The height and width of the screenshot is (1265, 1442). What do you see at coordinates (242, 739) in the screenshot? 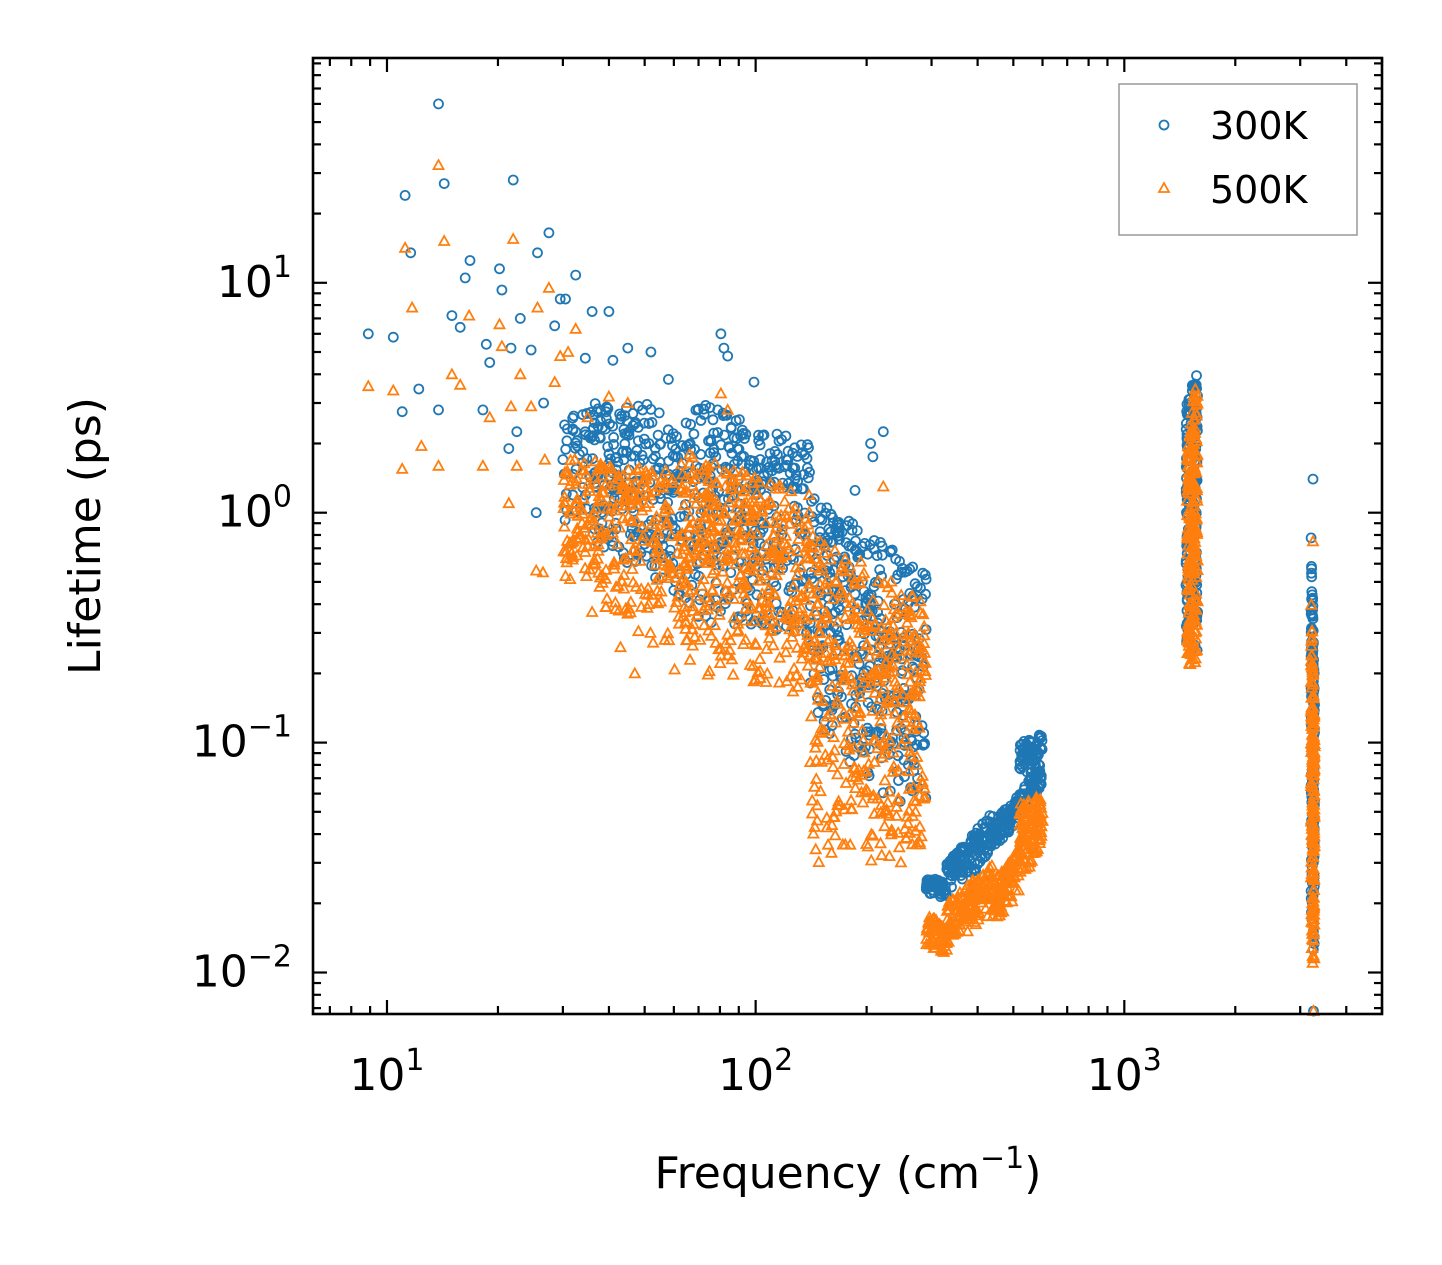
I see `y-tick-label: 10⁻¹` at bounding box center [242, 739].